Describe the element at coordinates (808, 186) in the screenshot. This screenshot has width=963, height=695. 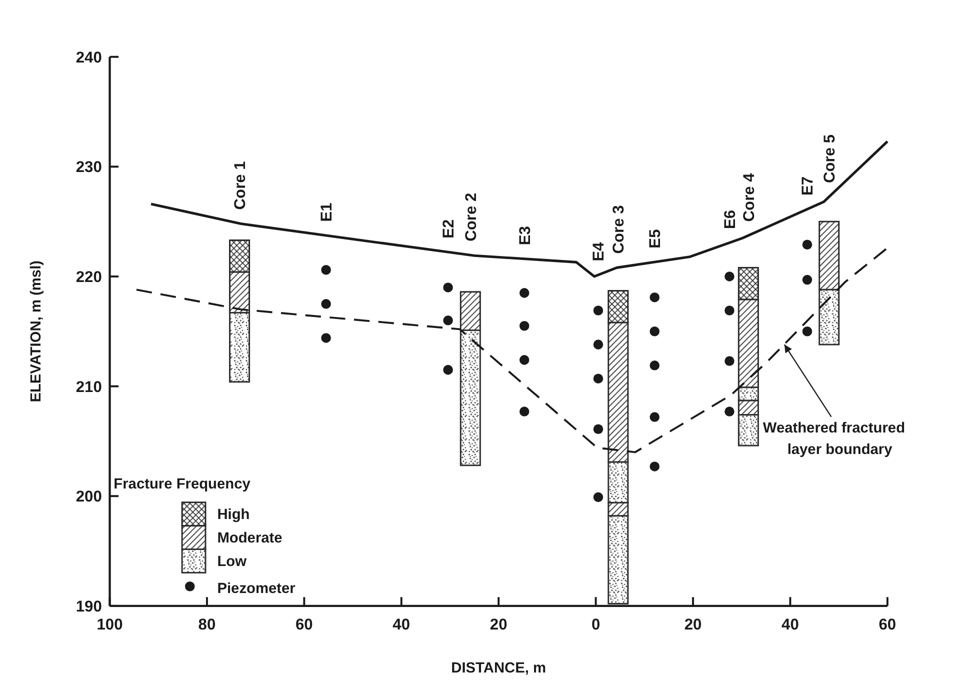
I see `annotation: E7` at that location.